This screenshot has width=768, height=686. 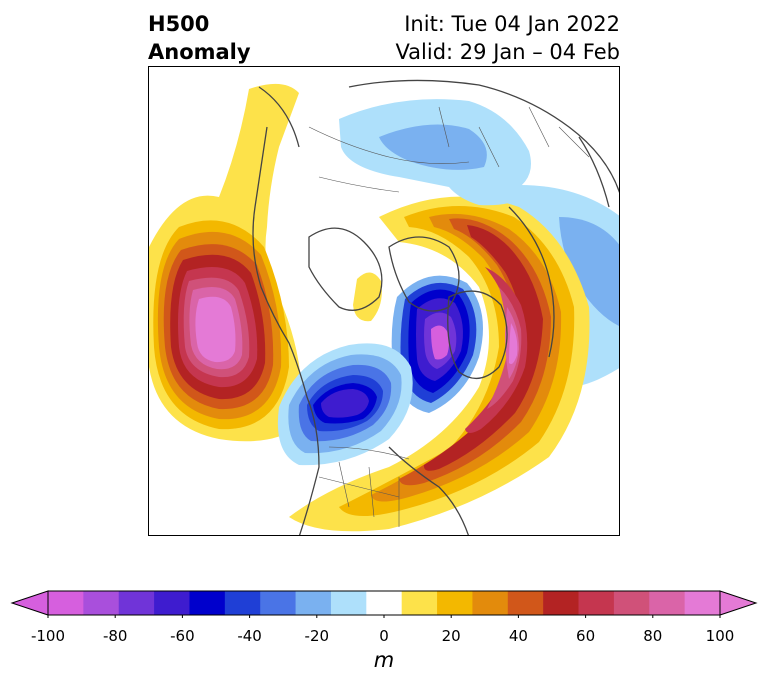 I want to click on colorbar, so click(x=384, y=604).